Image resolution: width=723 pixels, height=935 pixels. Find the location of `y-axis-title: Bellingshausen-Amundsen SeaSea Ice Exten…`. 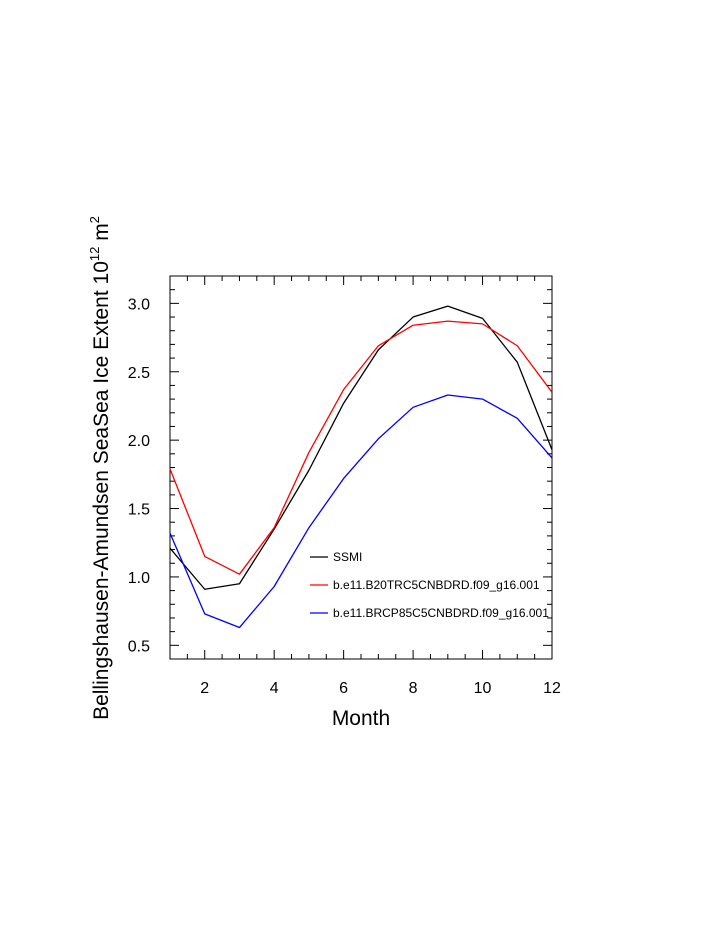

y-axis-title: Bellingshausen-Amundsen SeaSea Ice Exten… is located at coordinates (100, 468).